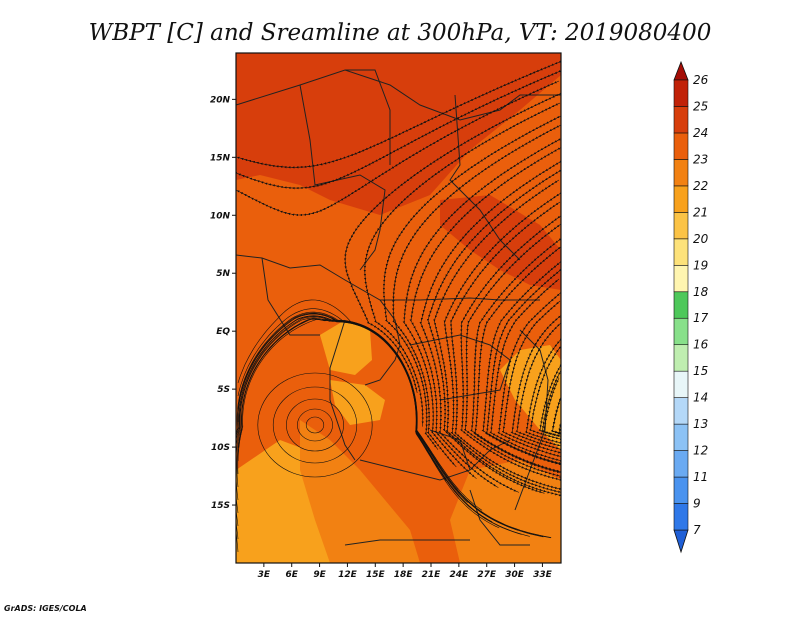 Image resolution: width=800 pixels, height=618 pixels. Describe the element at coordinates (376, 575) in the screenshot. I see `x-tick-label: 15E` at that location.